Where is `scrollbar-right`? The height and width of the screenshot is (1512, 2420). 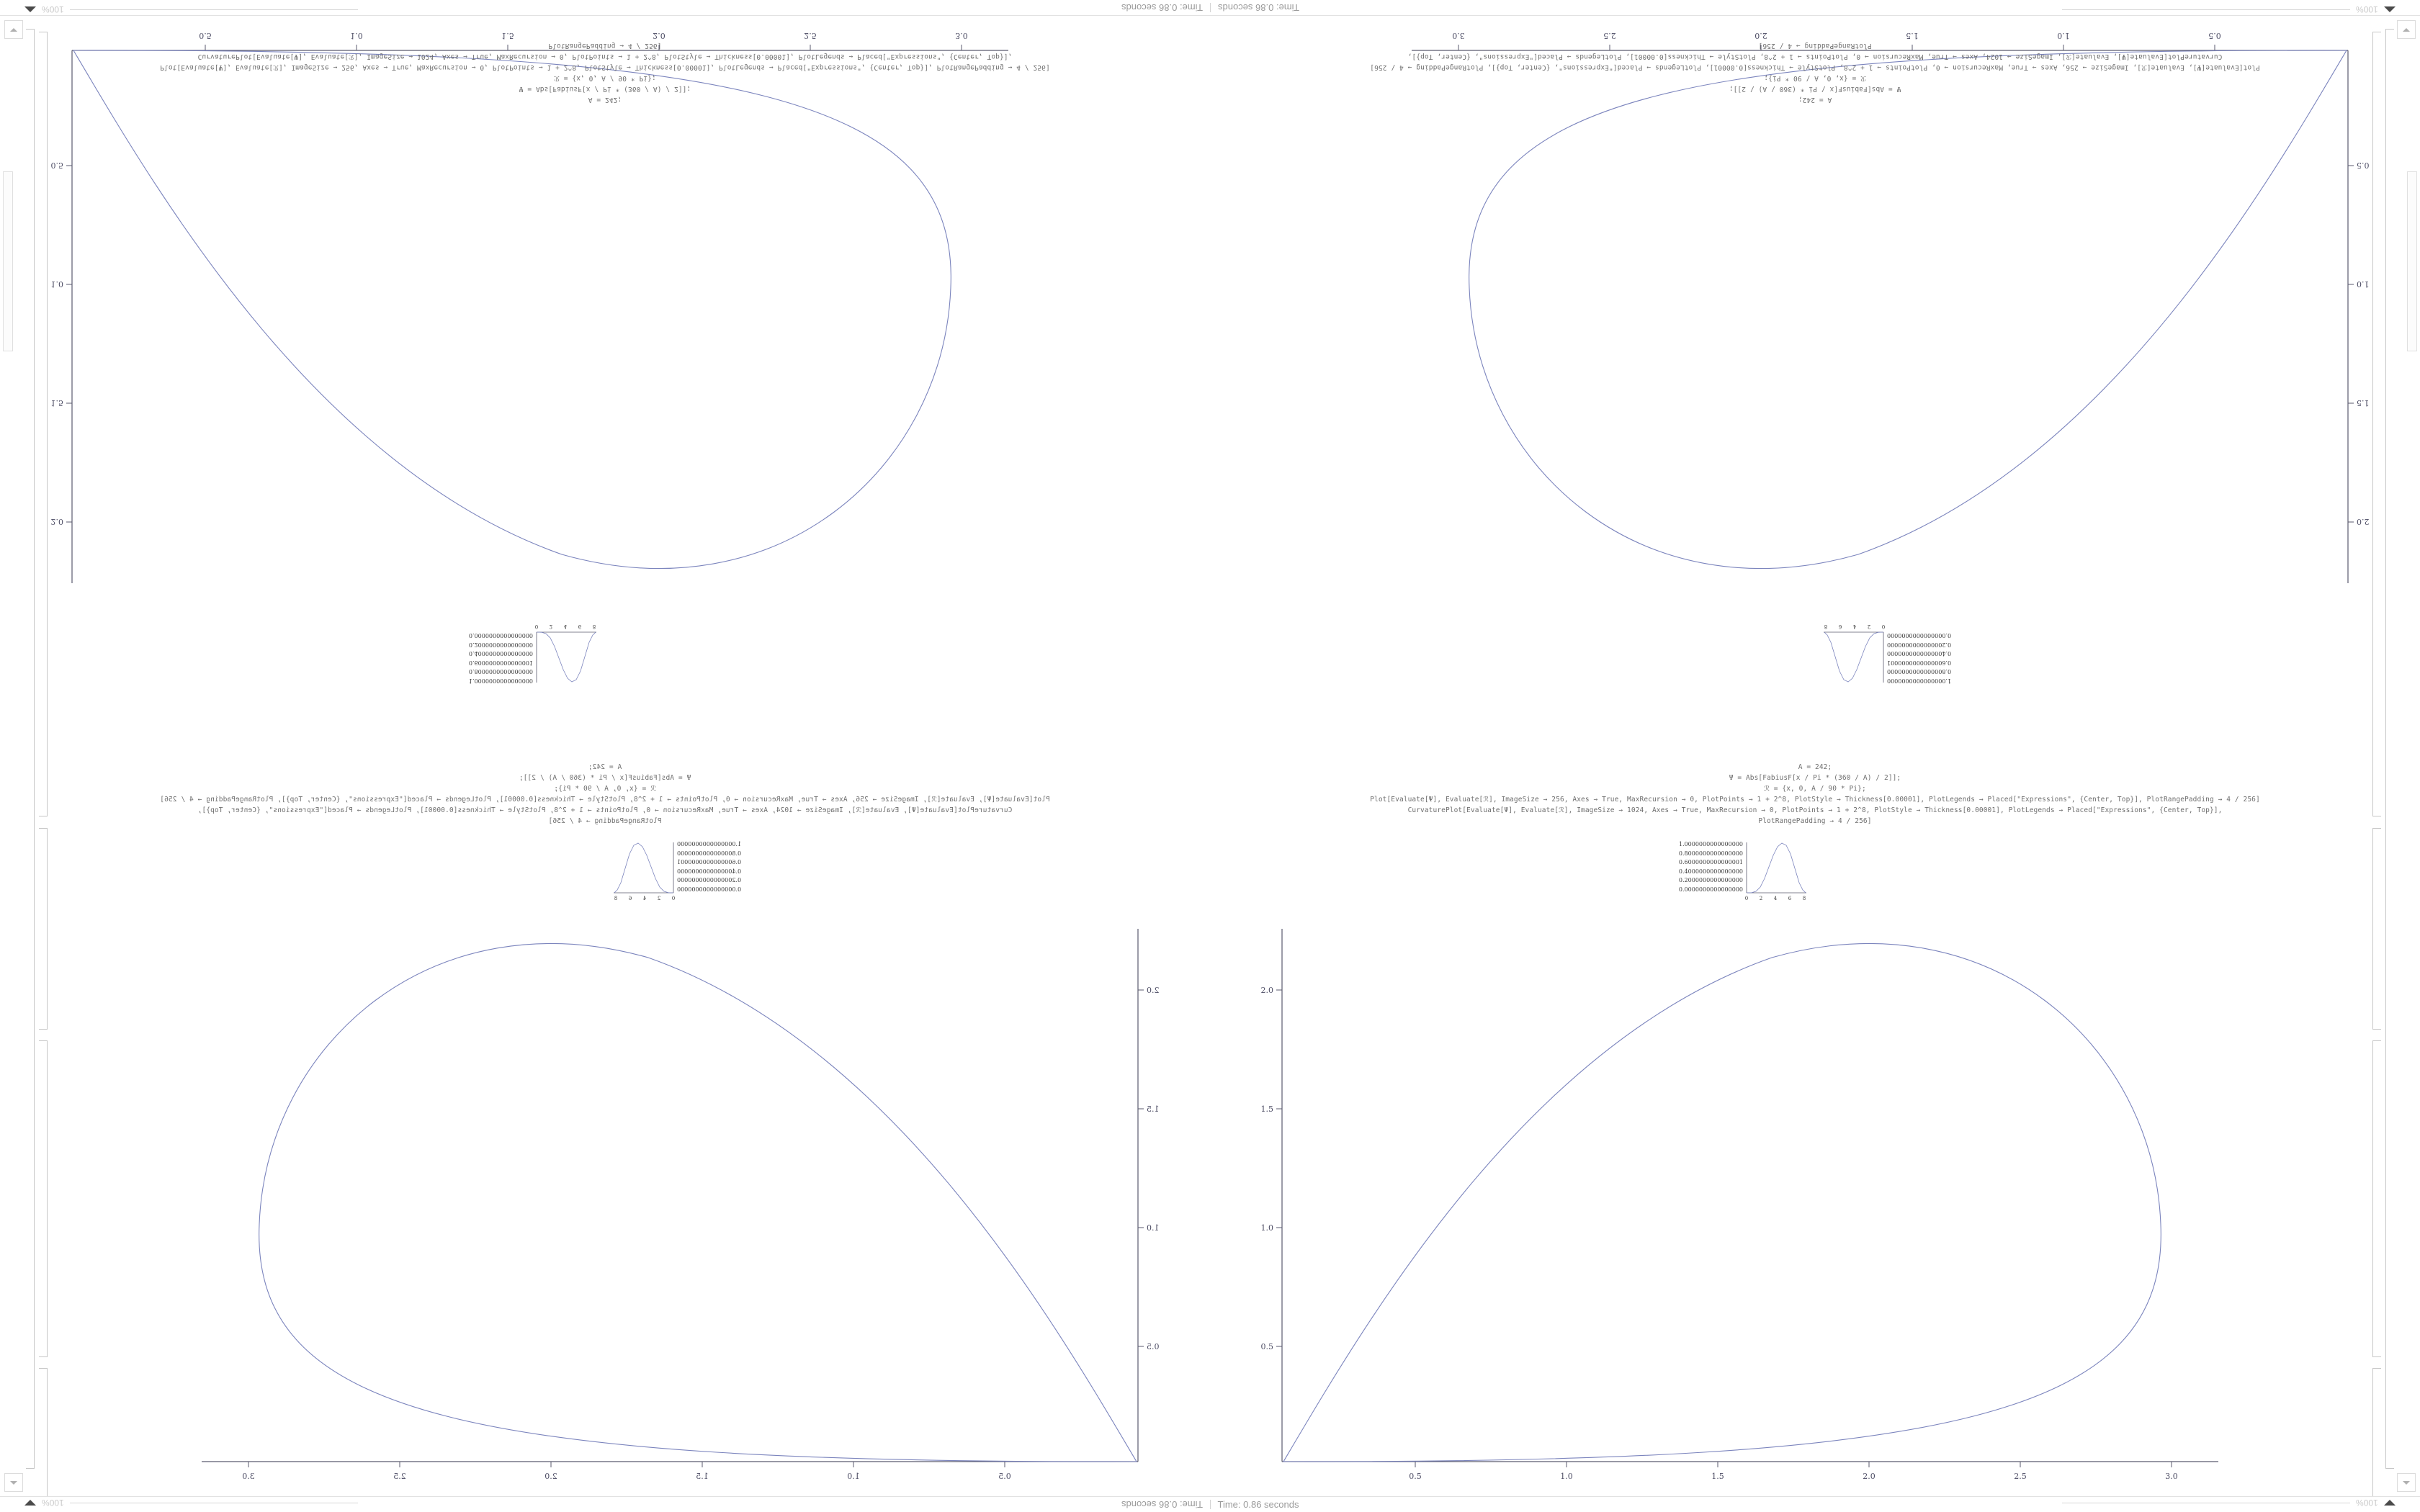 scrollbar-right is located at coordinates (2412, 754).